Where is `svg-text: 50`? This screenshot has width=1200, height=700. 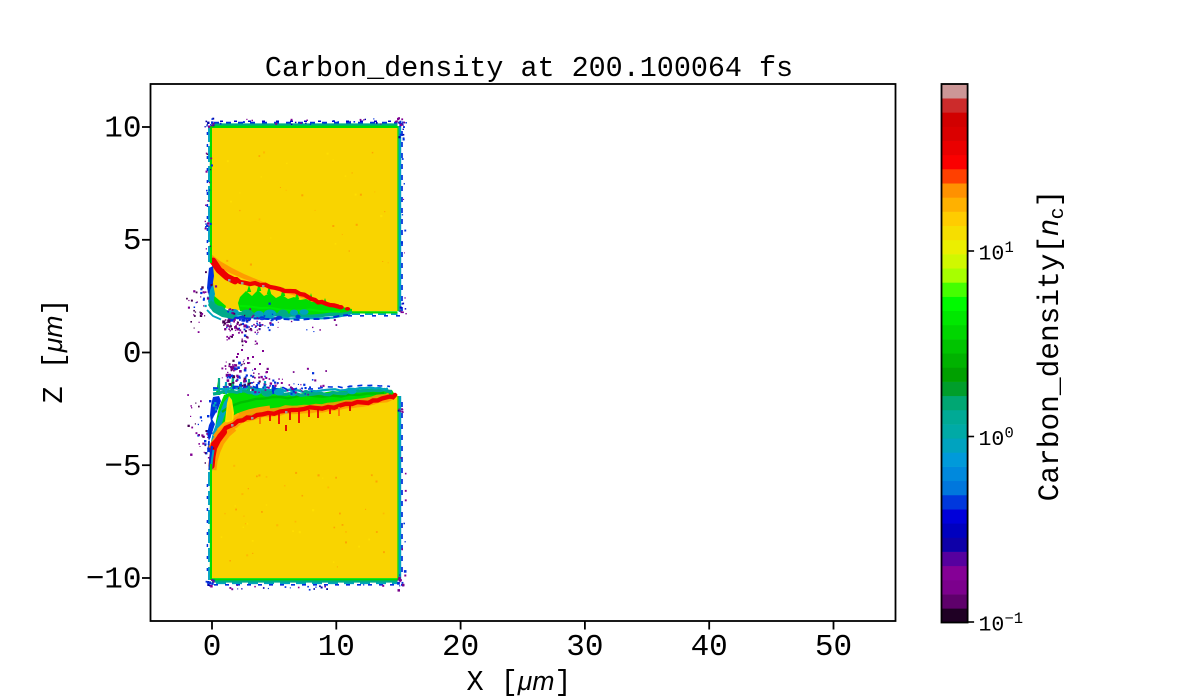
svg-text: 50 is located at coordinates (833, 647).